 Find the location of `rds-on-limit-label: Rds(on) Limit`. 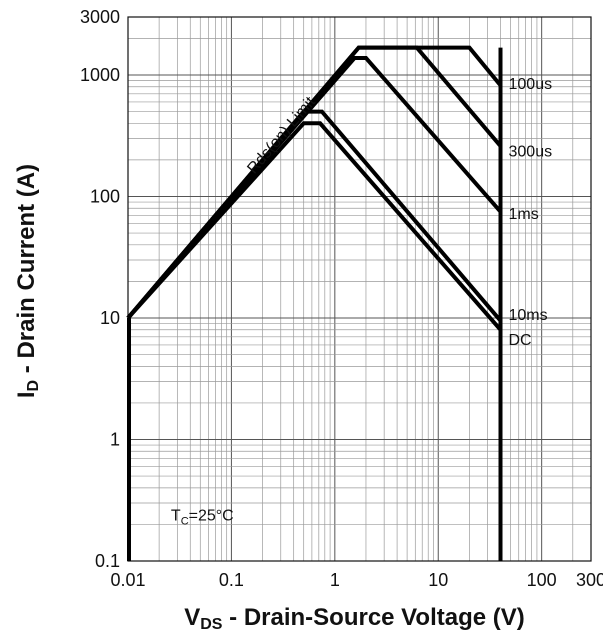

rds-on-limit-label: Rds(on) Limit is located at coordinates (281, 135).